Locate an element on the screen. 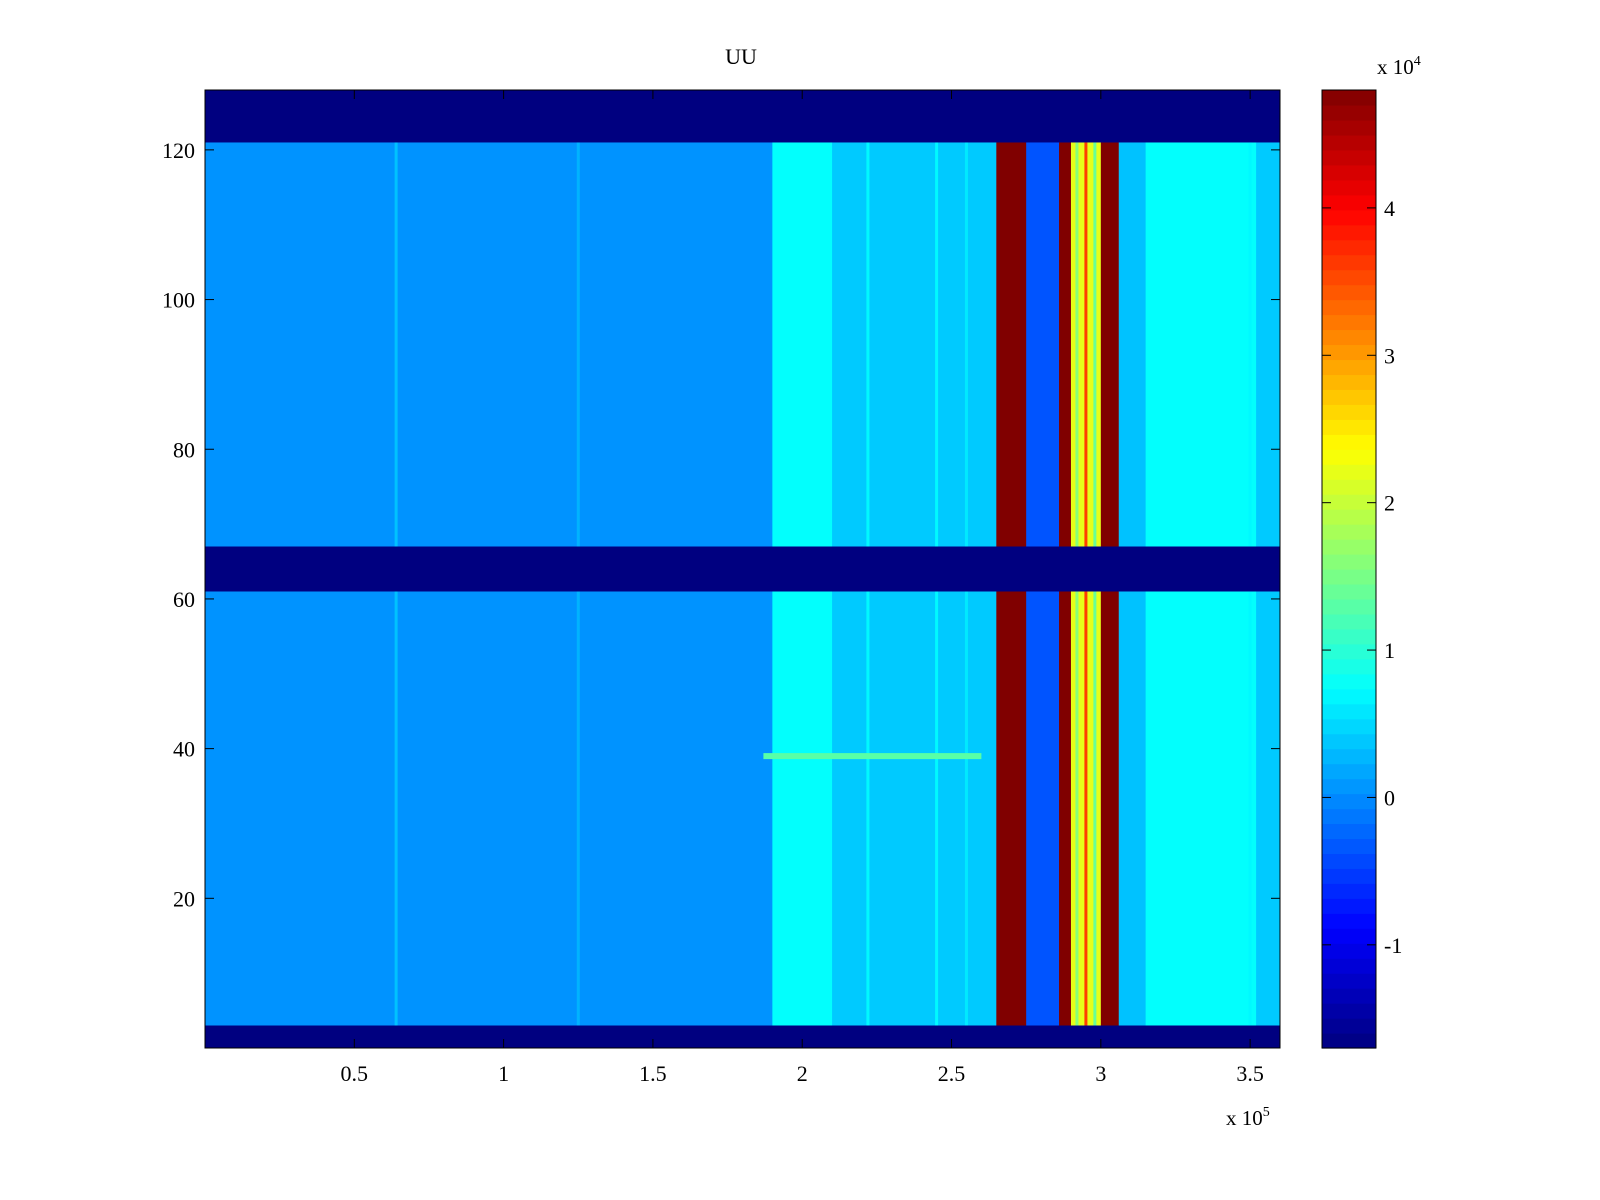 This screenshot has height=1200, width=1600. colorbar-exponent-label: x 104 is located at coordinates (1399, 66).